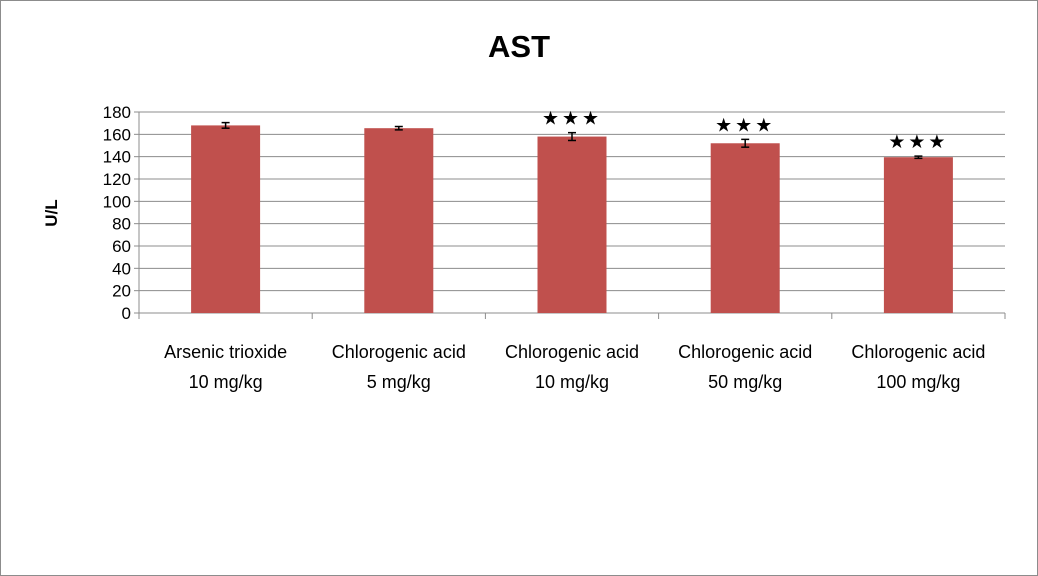  Describe the element at coordinates (117, 134) in the screenshot. I see `y-tick-label: 160` at that location.